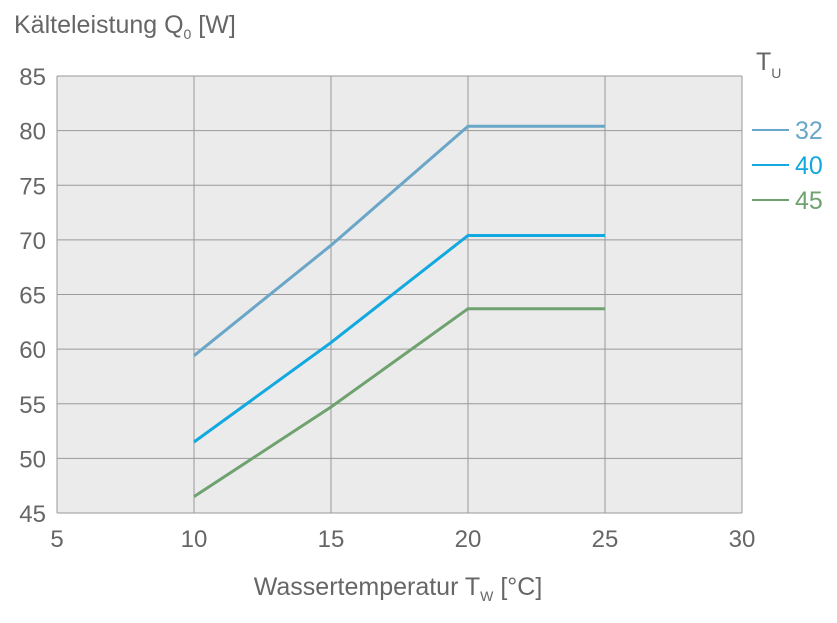 The width and height of the screenshot is (837, 623). Describe the element at coordinates (32, 514) in the screenshot. I see `y-tick-label: 45` at that location.